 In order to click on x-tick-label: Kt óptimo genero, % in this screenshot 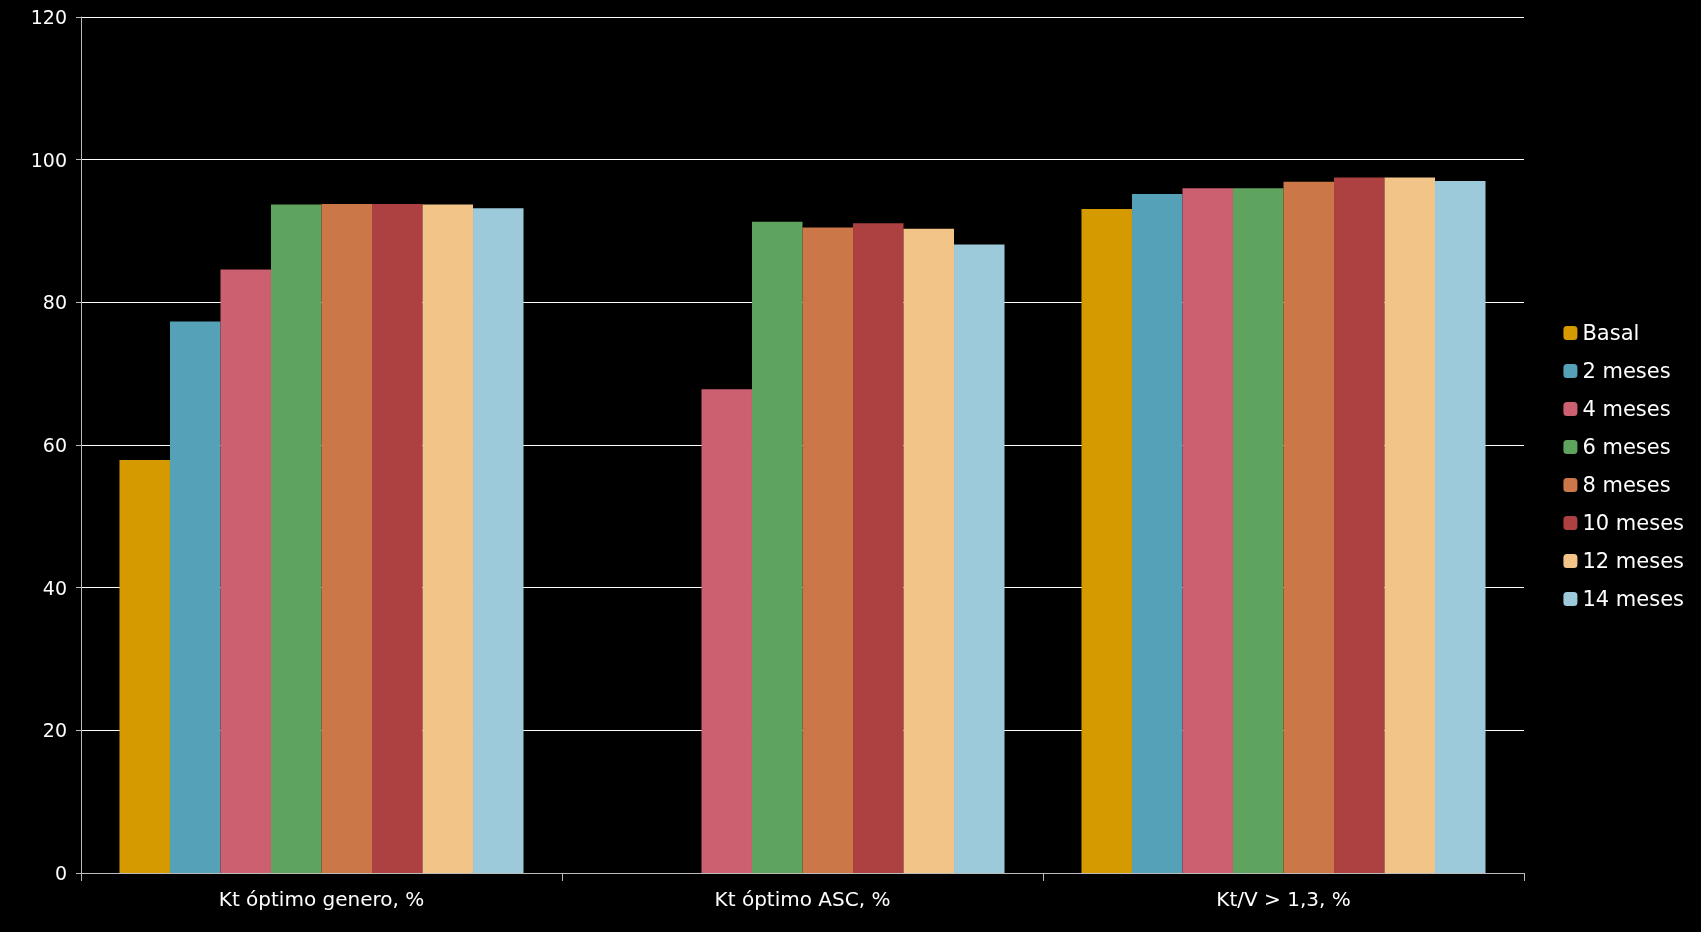, I will do `click(321, 899)`.